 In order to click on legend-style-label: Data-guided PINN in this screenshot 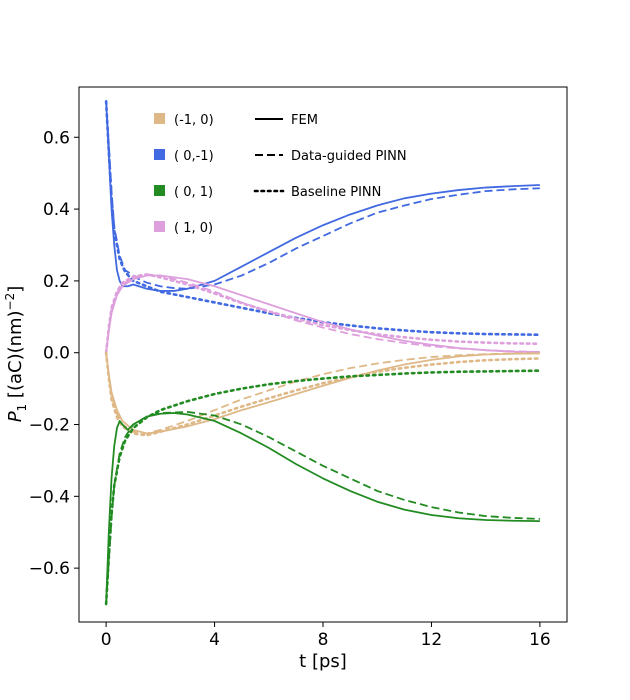, I will do `click(349, 156)`.